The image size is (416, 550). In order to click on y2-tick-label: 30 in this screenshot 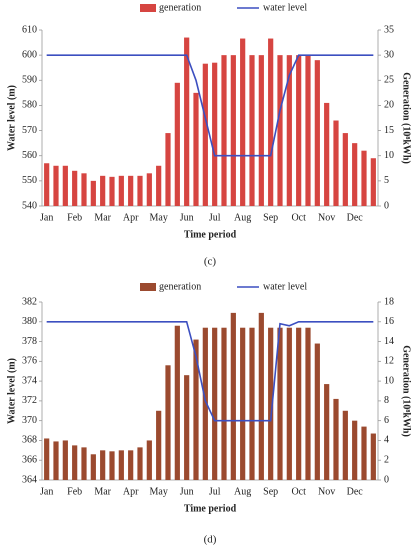, I will do `click(389, 54)`.